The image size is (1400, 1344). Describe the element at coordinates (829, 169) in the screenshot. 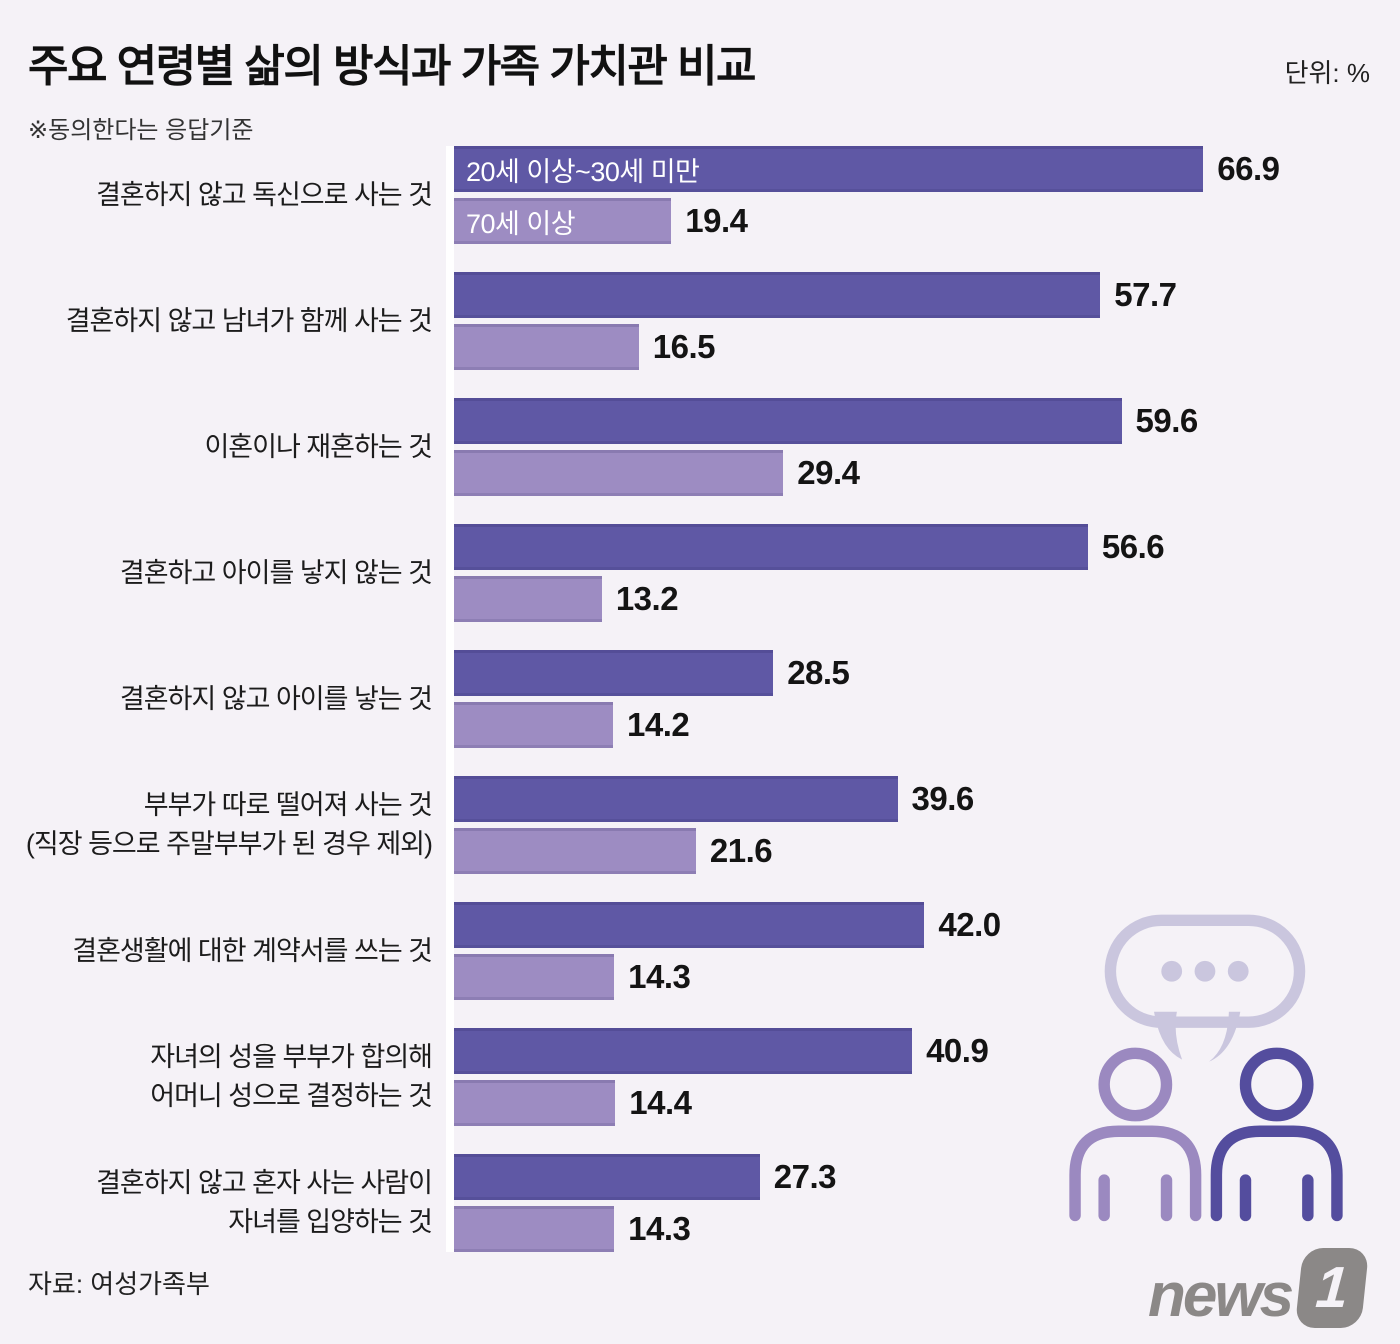

I see `bar-age-20-30: 20세 이상~30세 미만` at that location.